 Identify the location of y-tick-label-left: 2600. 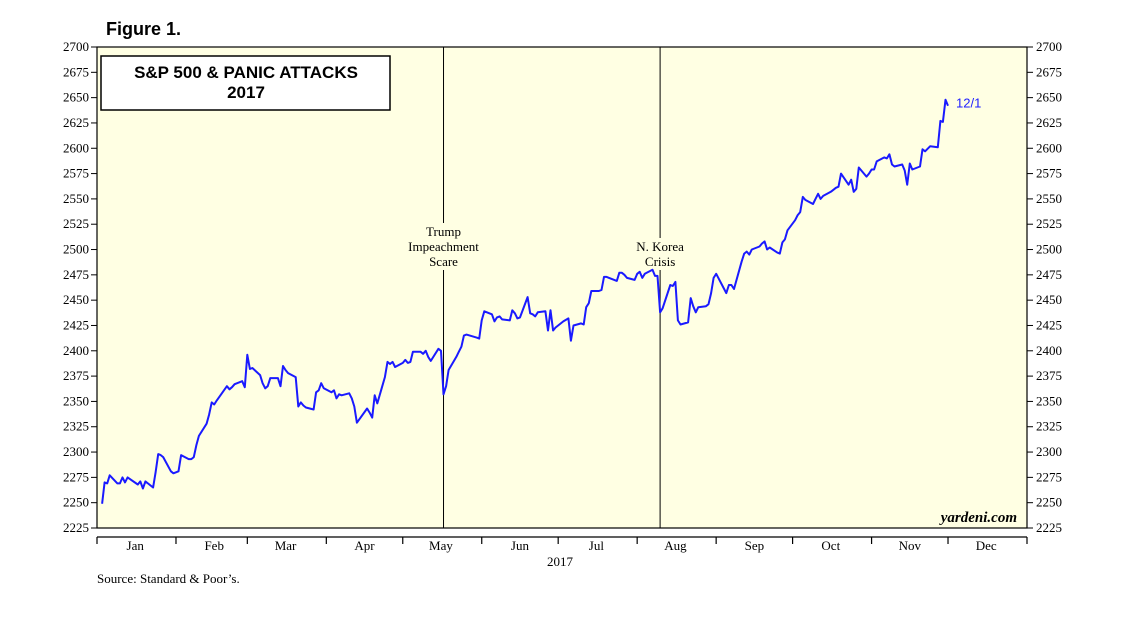
(76, 147).